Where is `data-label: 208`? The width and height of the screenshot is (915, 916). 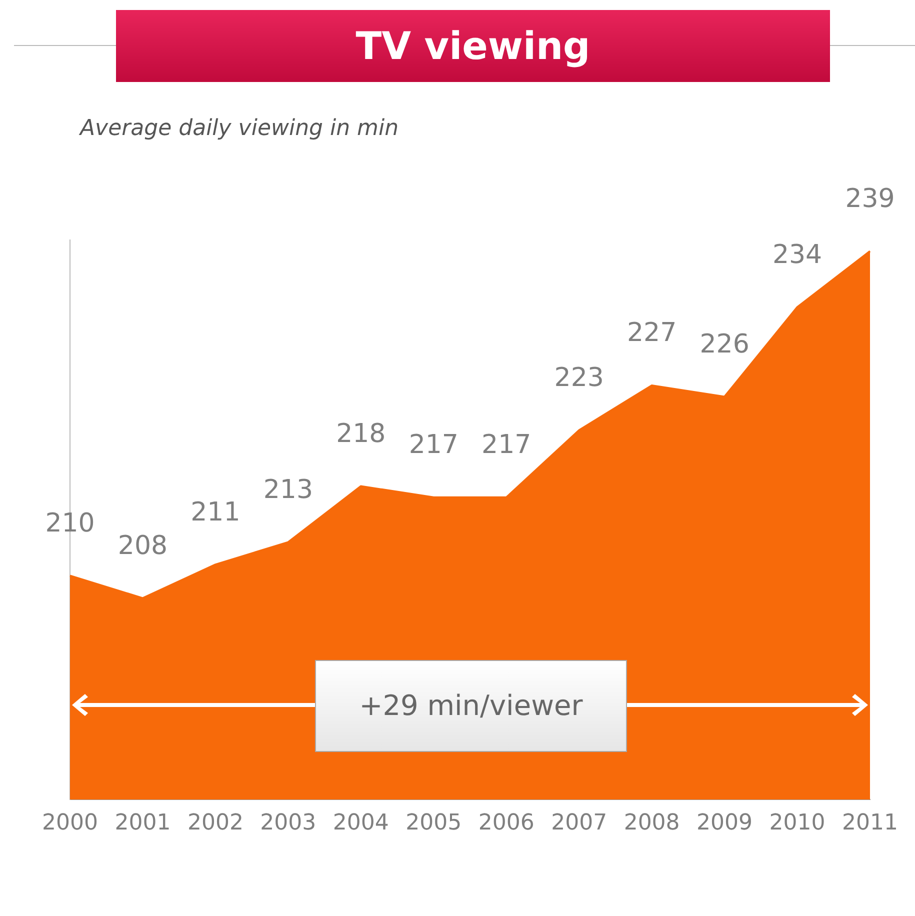
data-label: 208 is located at coordinates (143, 545).